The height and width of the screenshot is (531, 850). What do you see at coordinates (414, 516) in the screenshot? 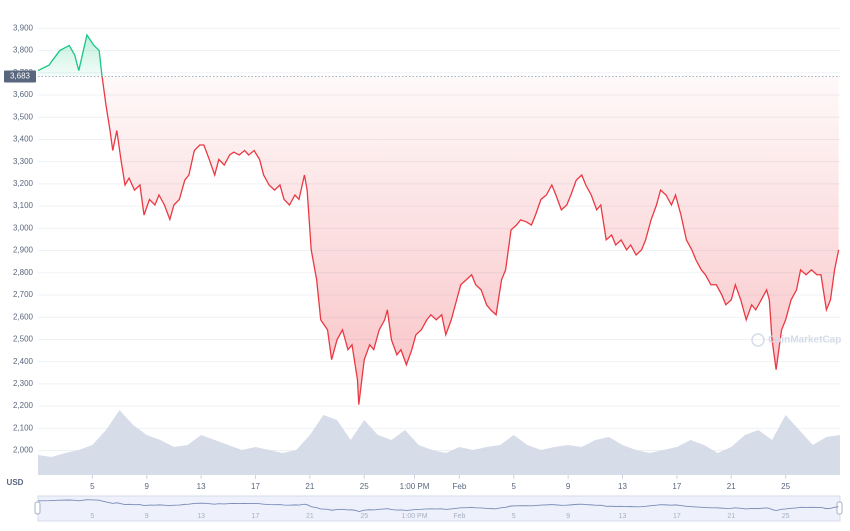
I see `navigator-tick-label: 1:00 PM` at bounding box center [414, 516].